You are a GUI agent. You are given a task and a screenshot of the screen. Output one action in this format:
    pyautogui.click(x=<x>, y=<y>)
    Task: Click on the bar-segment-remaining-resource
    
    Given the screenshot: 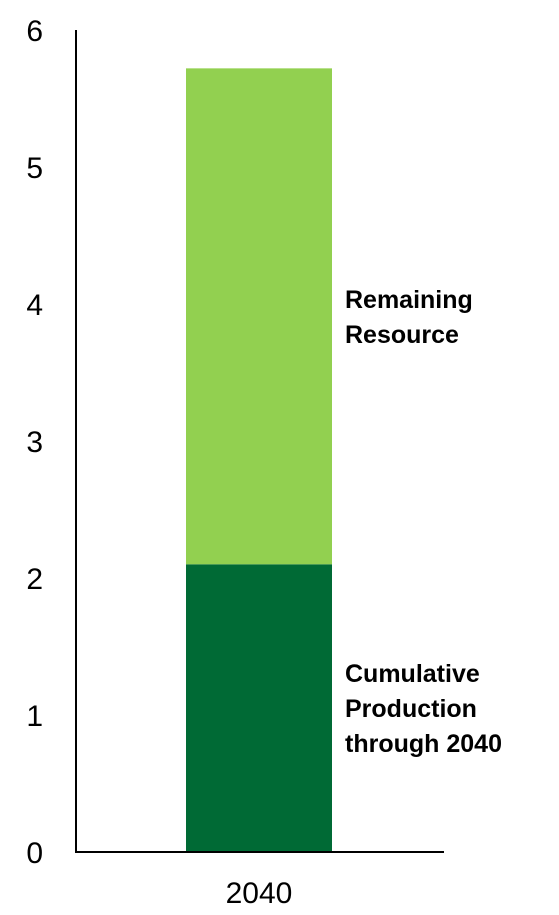 What is the action you would take?
    pyautogui.click(x=259, y=316)
    